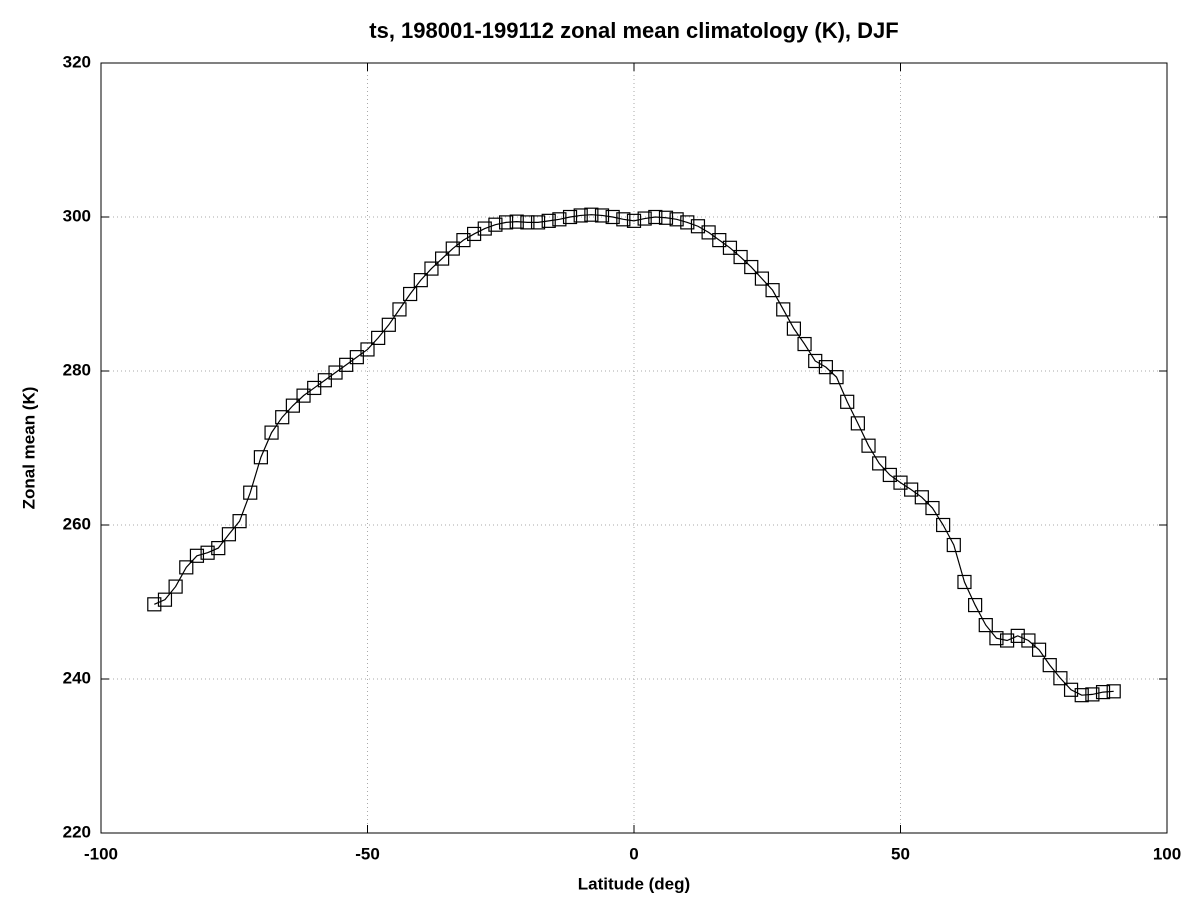 The height and width of the screenshot is (900, 1200). Describe the element at coordinates (28, 448) in the screenshot. I see `y-axis-label: Zonal mean (K)` at that location.